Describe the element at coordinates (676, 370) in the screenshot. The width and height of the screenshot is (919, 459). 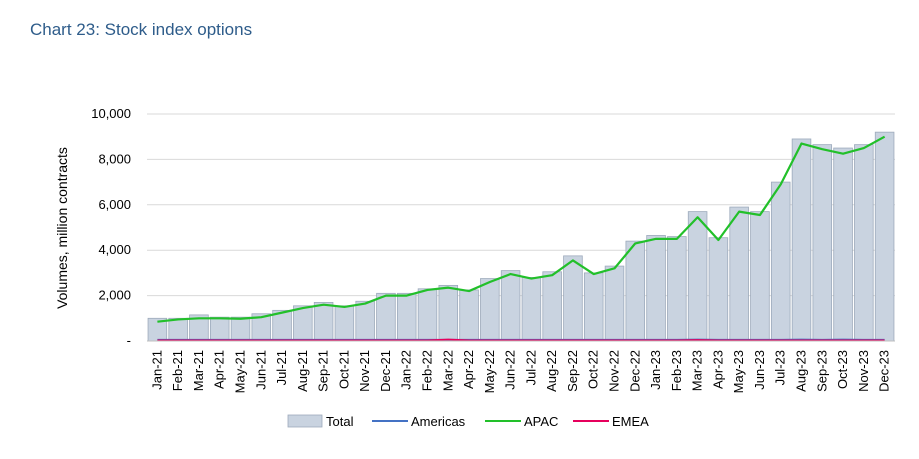
I see `x-tick-label: Feb-23` at that location.